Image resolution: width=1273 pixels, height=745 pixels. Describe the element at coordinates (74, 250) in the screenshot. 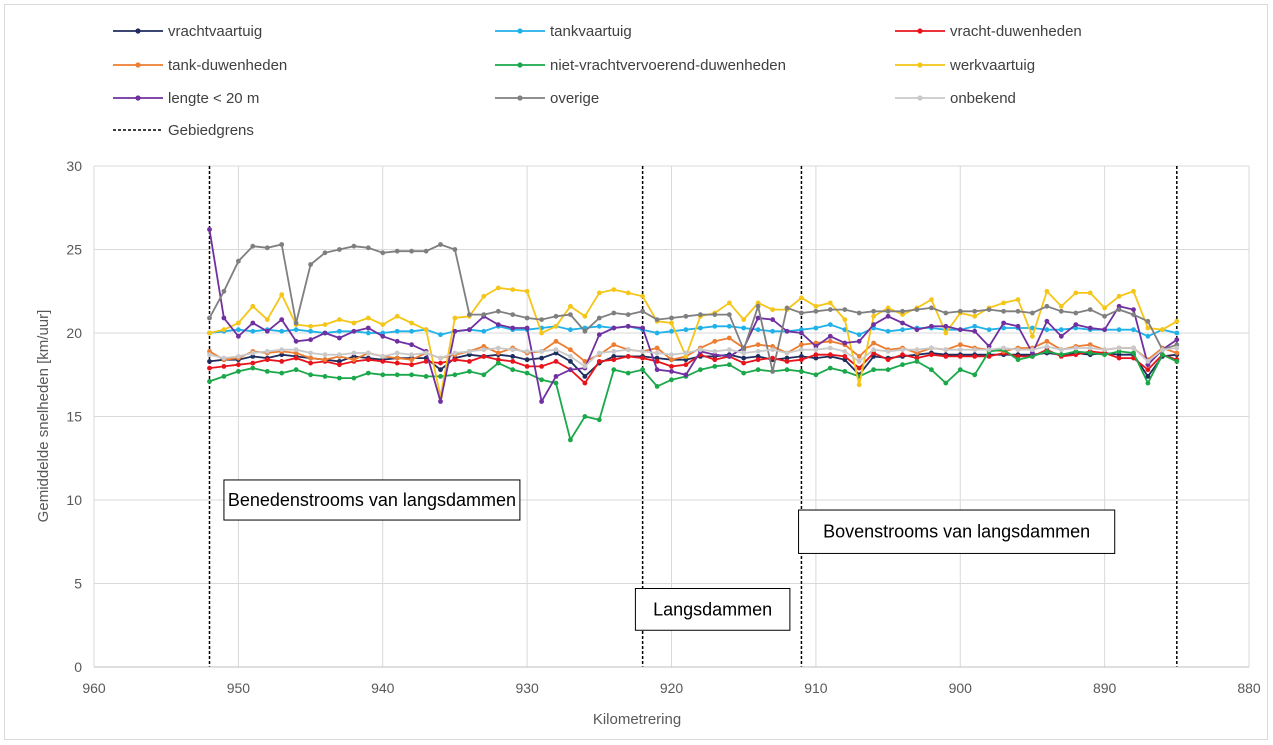

I see `y-tick-label-25: 25` at that location.